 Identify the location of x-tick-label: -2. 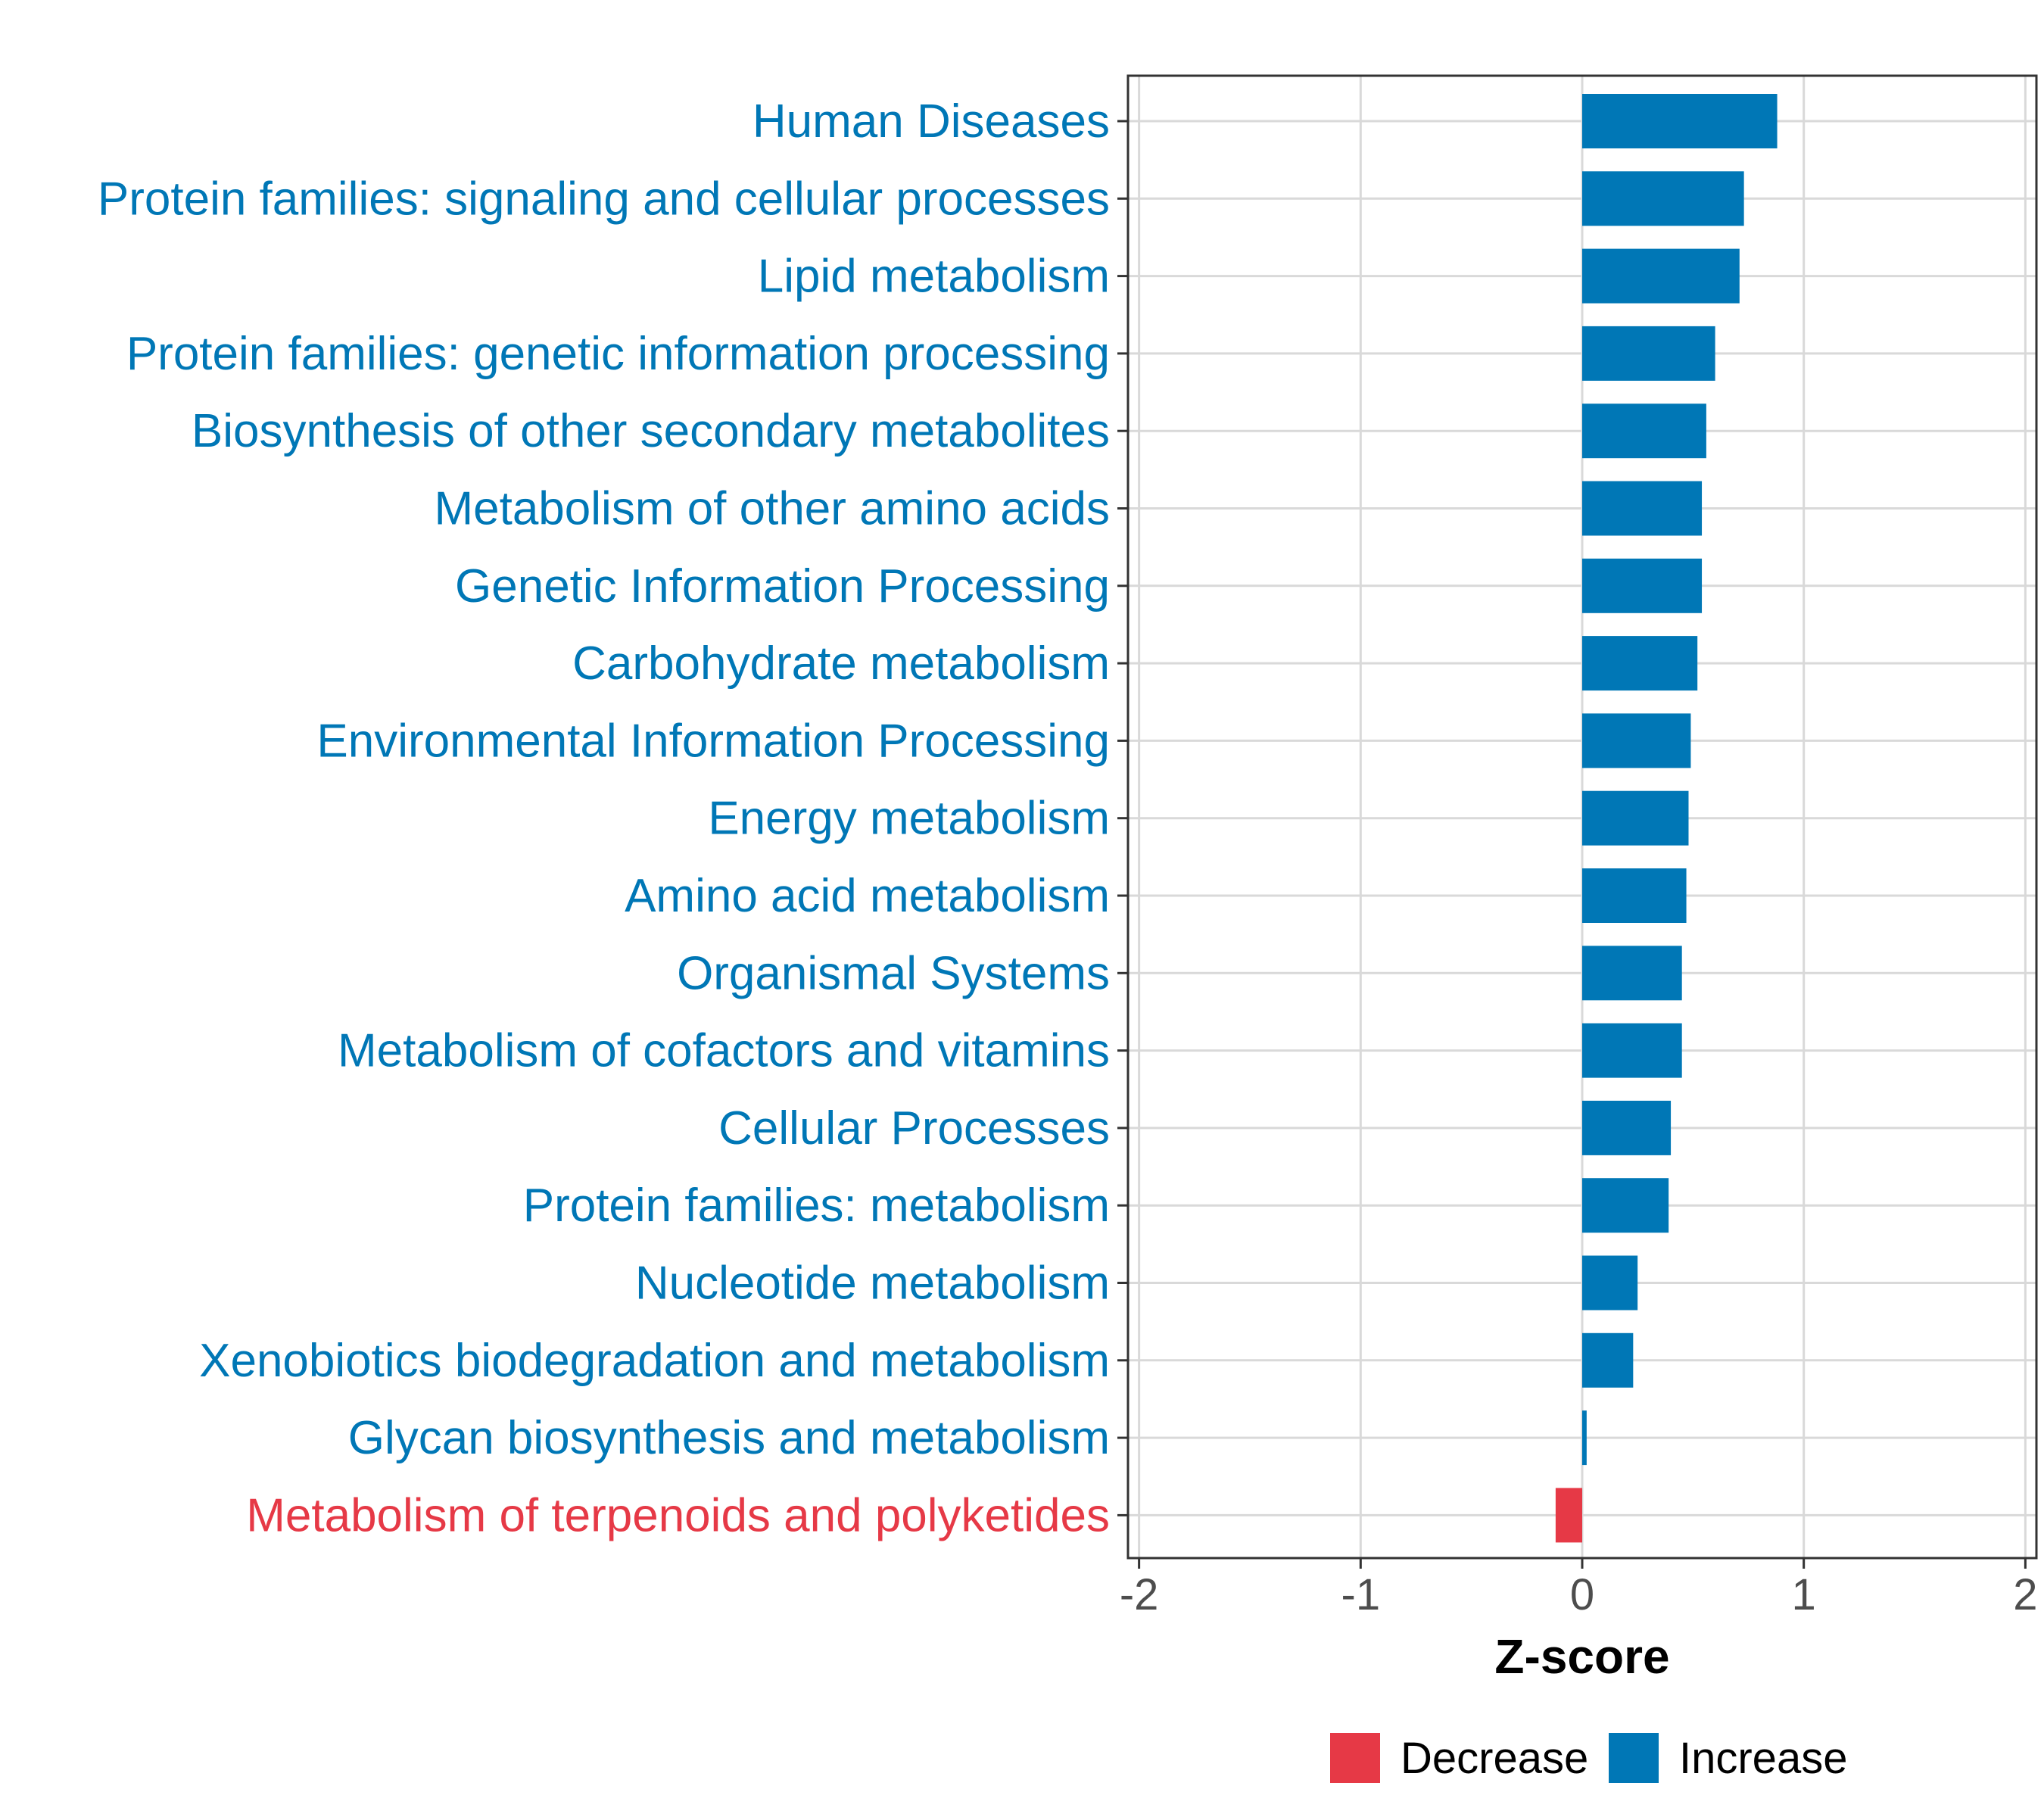
(1139, 1594).